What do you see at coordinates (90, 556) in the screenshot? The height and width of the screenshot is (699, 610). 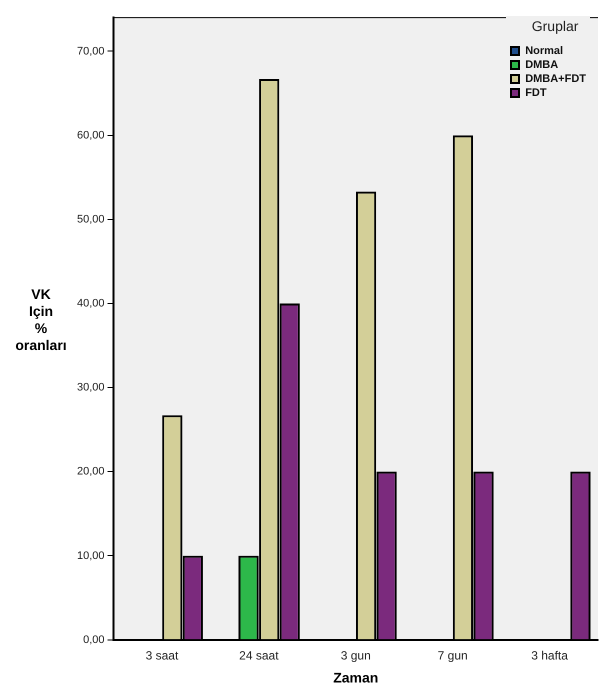 I see `y-tick-label: 10,00` at bounding box center [90, 556].